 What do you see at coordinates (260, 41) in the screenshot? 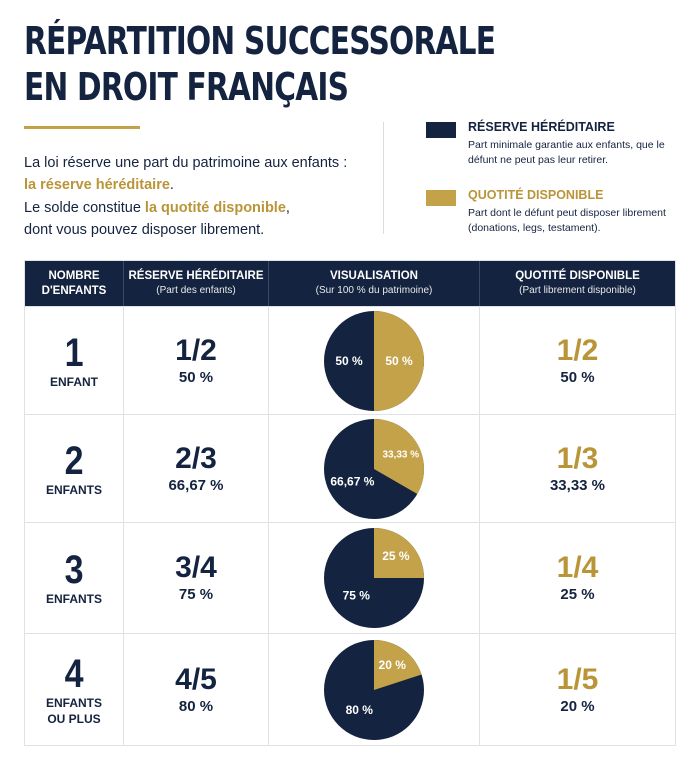
I see `title-line-1: RÉPARTITION SUCCESSORALE` at bounding box center [260, 41].